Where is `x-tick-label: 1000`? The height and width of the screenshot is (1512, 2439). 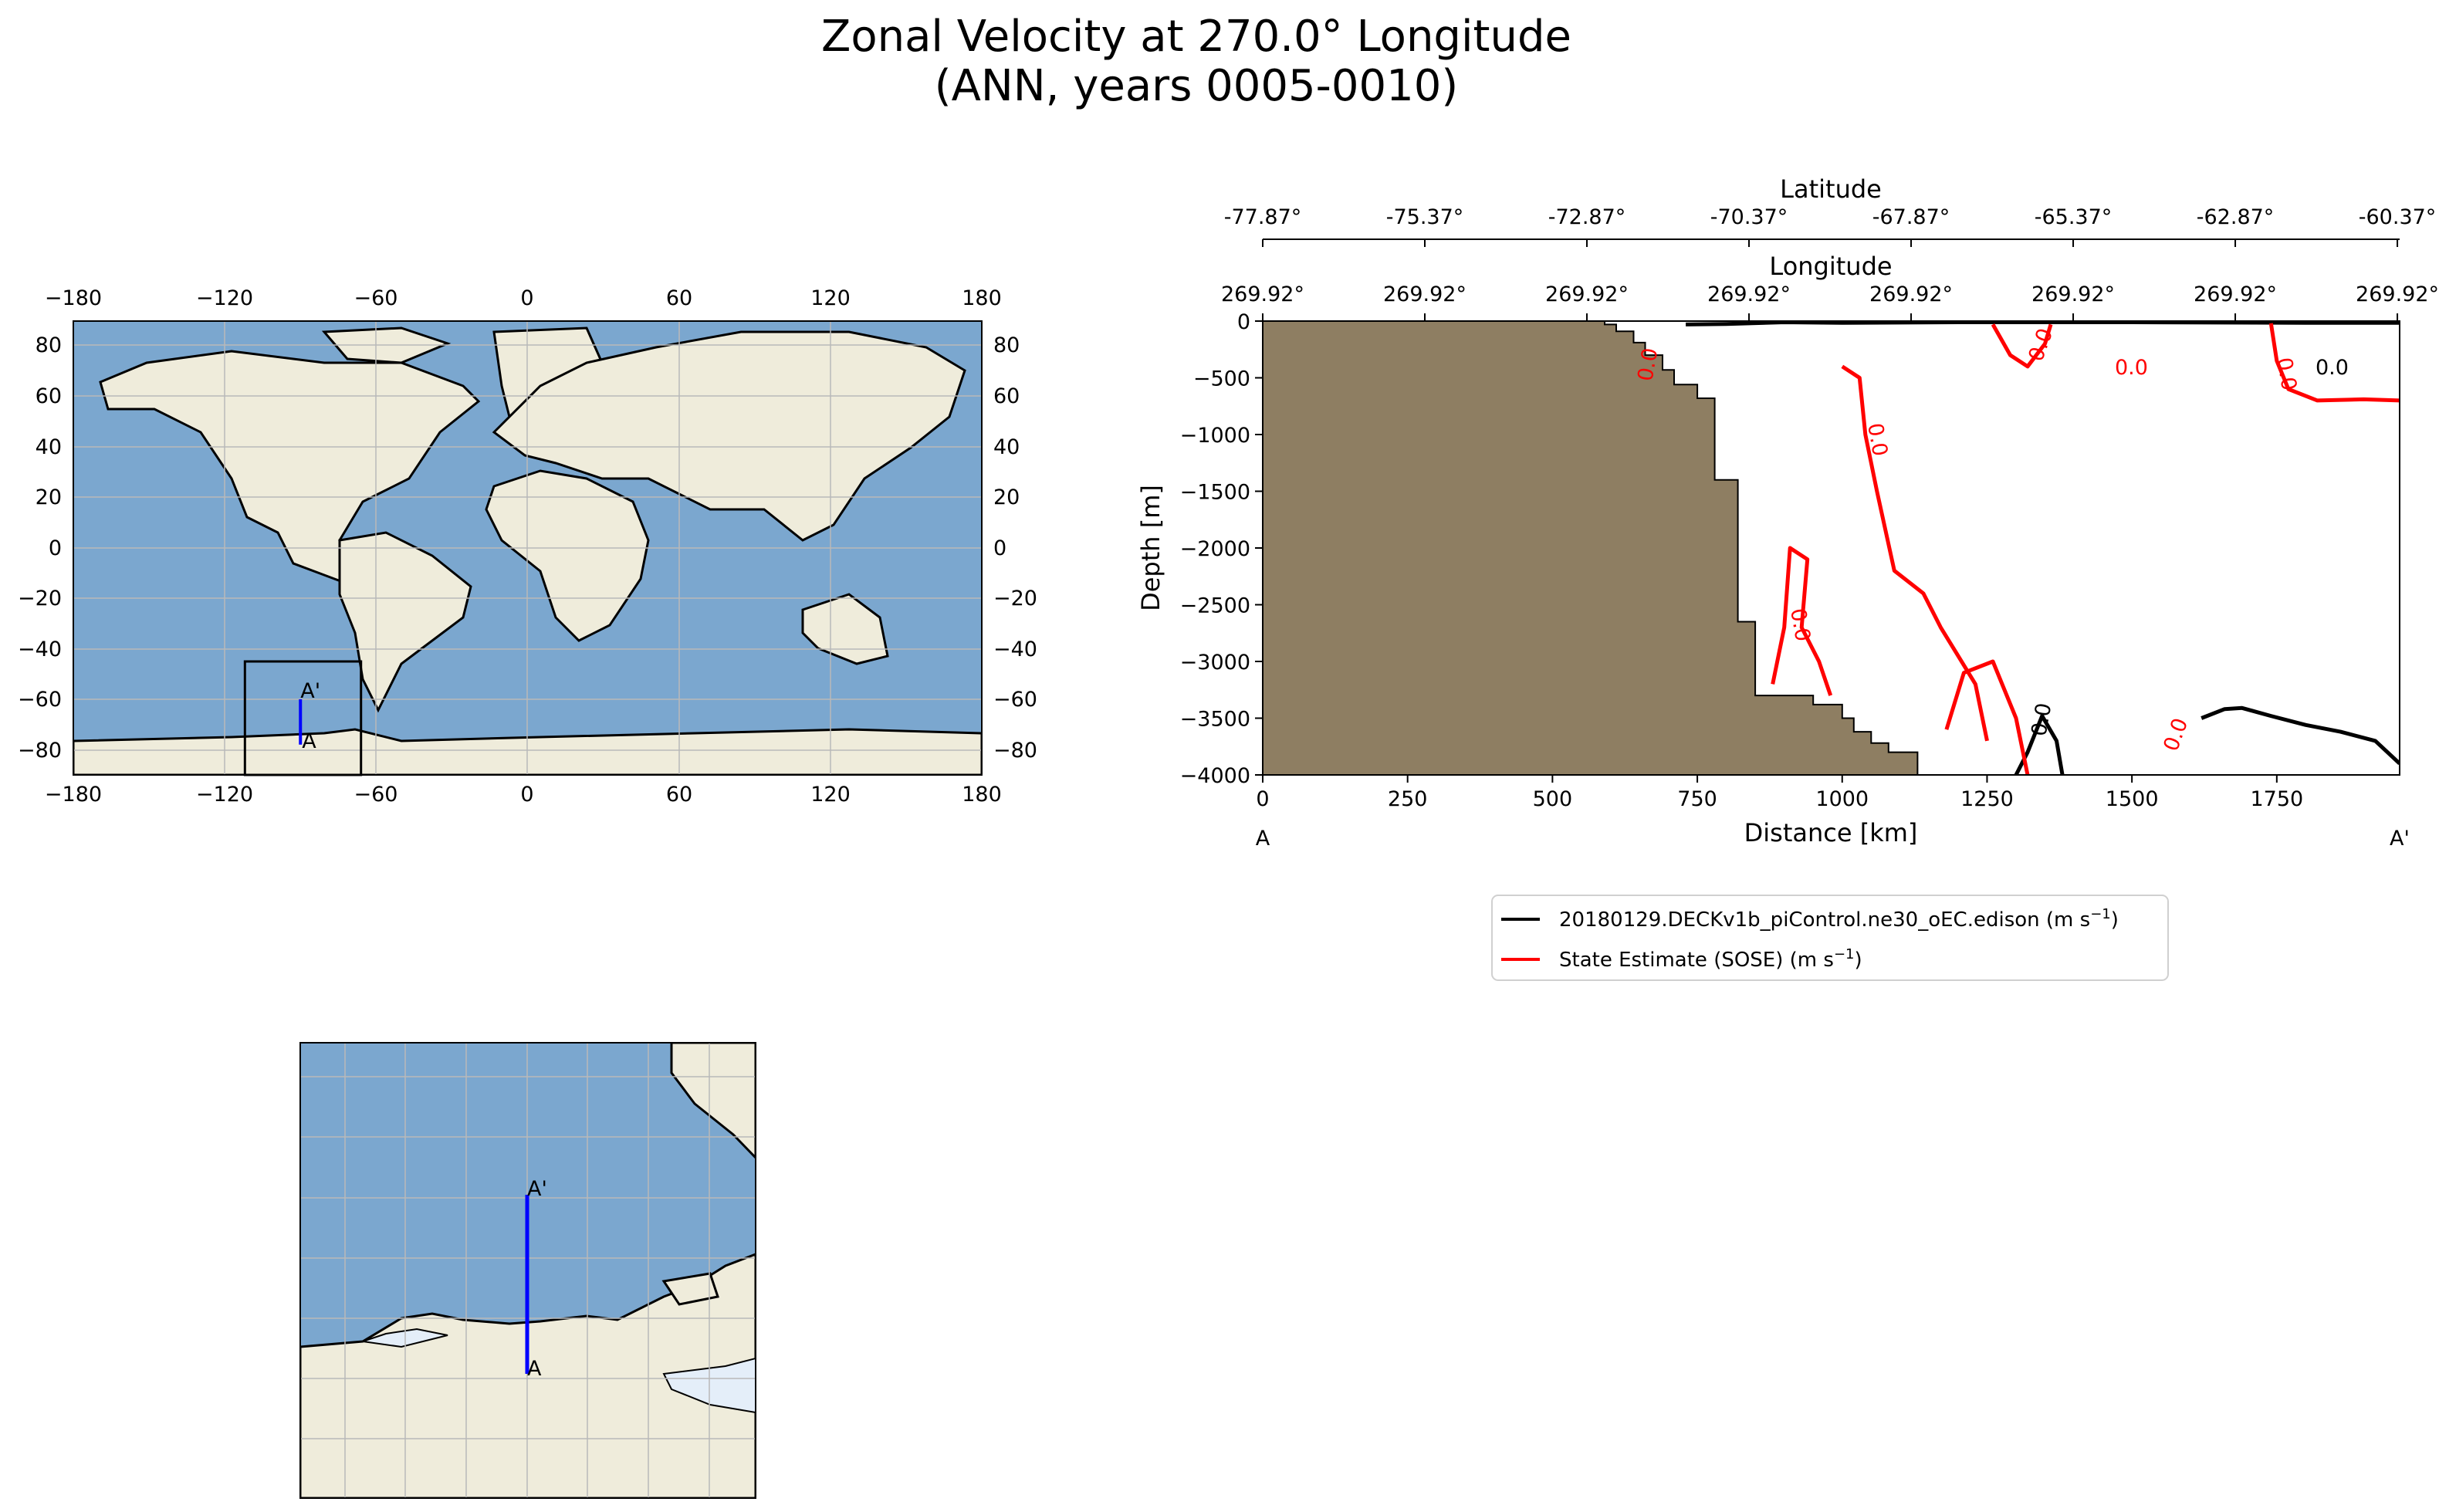
x-tick-label: 1000 is located at coordinates (1842, 799).